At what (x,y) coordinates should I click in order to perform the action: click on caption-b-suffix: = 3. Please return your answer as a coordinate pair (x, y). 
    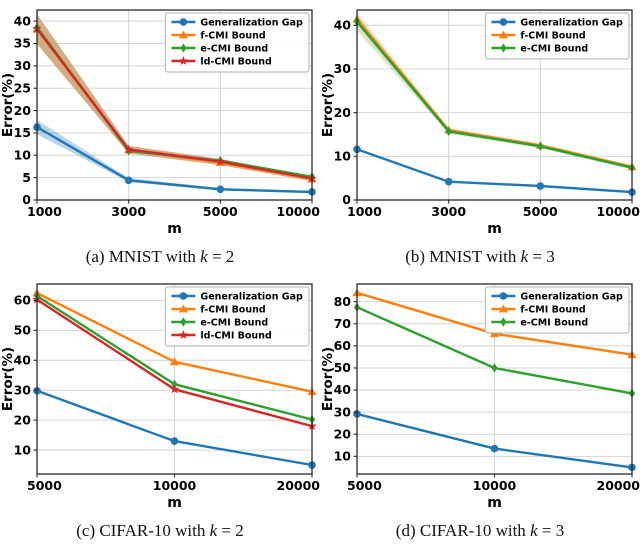
    Looking at the image, I should click on (541, 256).